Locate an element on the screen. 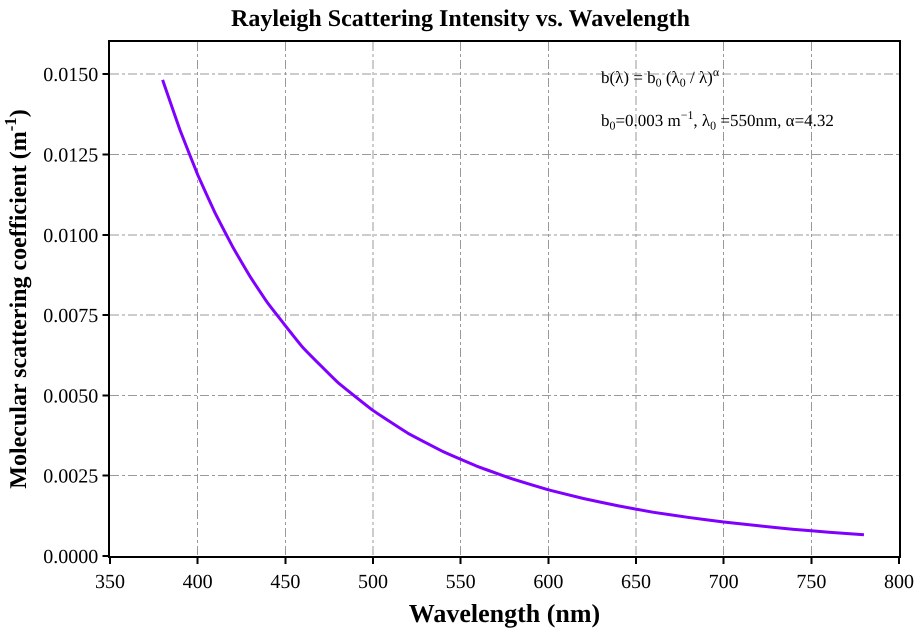 The image size is (921, 628). y-tick-label: 0.0025 is located at coordinates (70, 477).